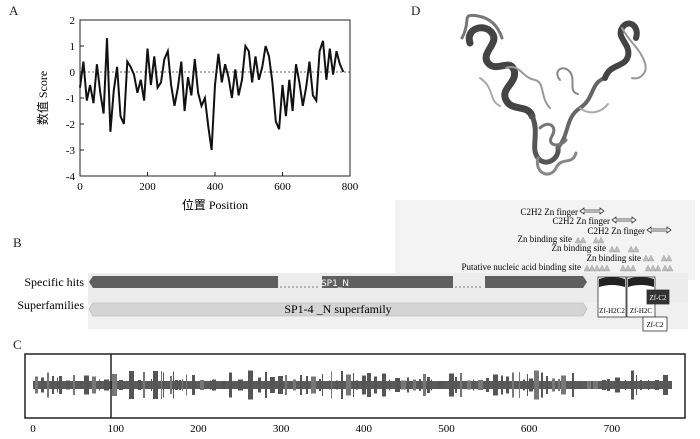 This screenshot has width=700, height=439. I want to click on sequence-backbone, so click(352, 385).